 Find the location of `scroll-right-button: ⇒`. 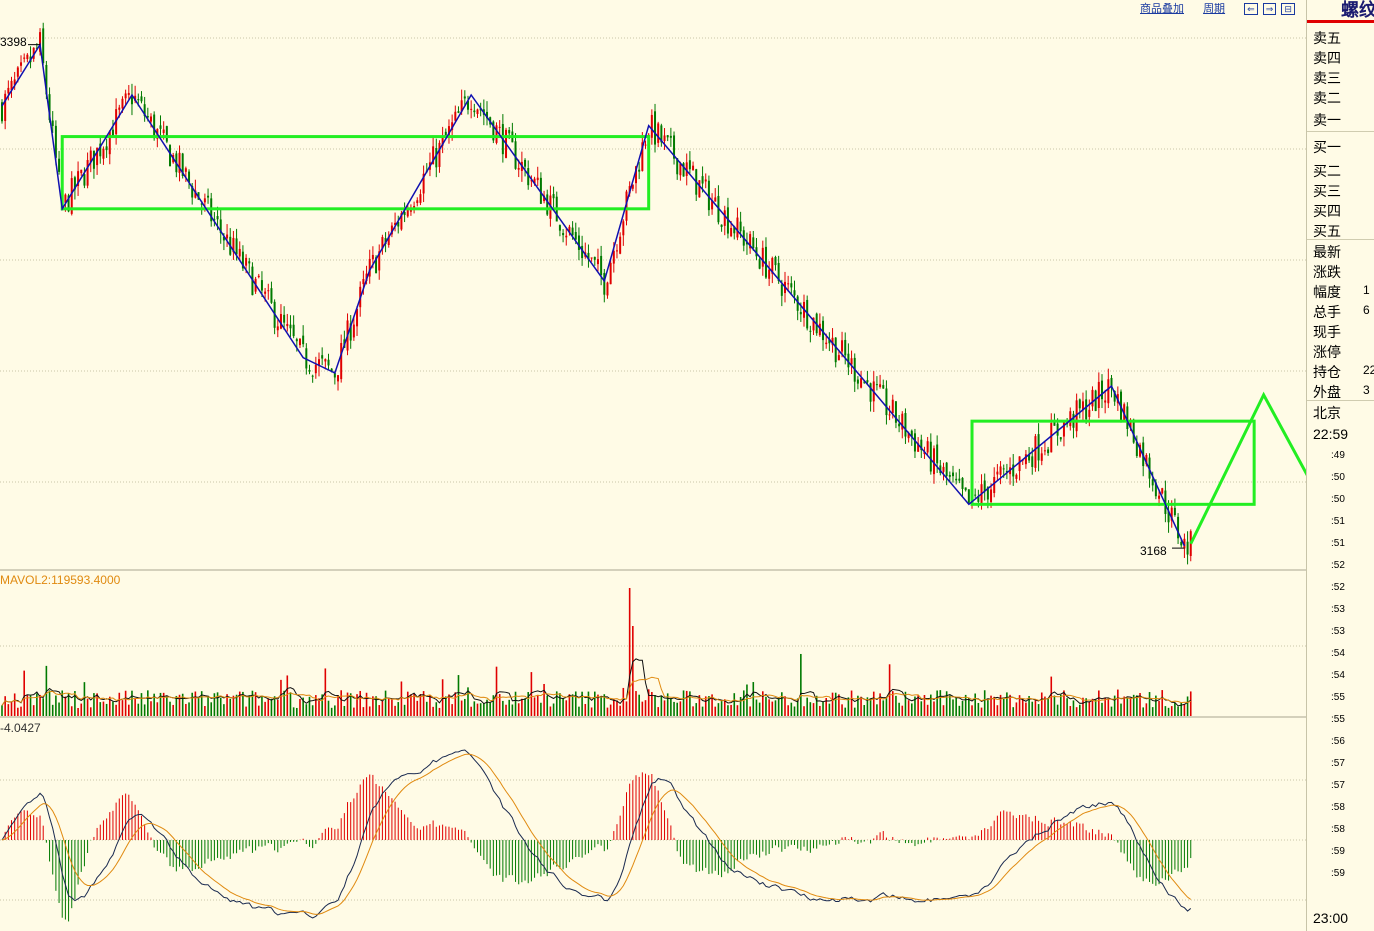

scroll-right-button: ⇒ is located at coordinates (1269, 9).